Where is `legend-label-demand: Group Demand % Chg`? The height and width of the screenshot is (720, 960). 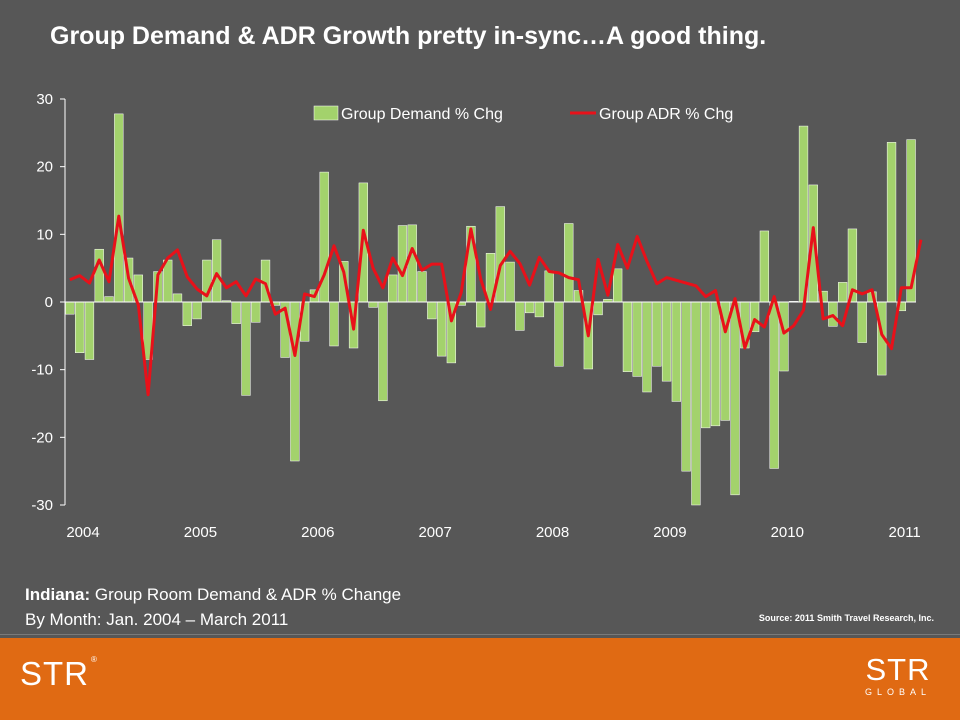
legend-label-demand: Group Demand % Chg is located at coordinates (422, 114).